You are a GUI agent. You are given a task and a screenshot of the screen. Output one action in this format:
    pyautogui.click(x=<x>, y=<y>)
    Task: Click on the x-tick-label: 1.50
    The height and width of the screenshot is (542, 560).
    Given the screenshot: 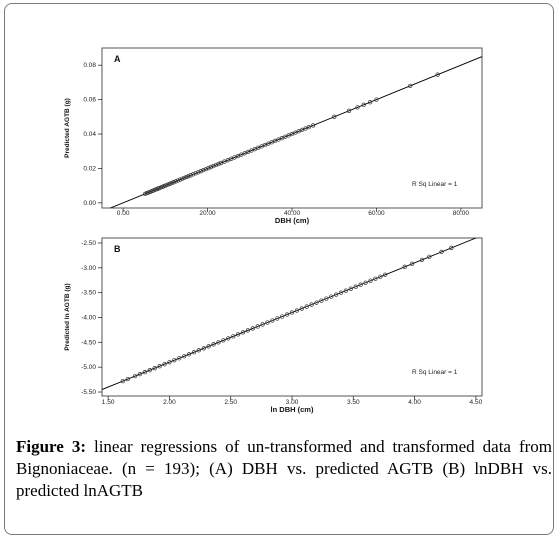 What is the action you would take?
    pyautogui.click(x=108, y=402)
    